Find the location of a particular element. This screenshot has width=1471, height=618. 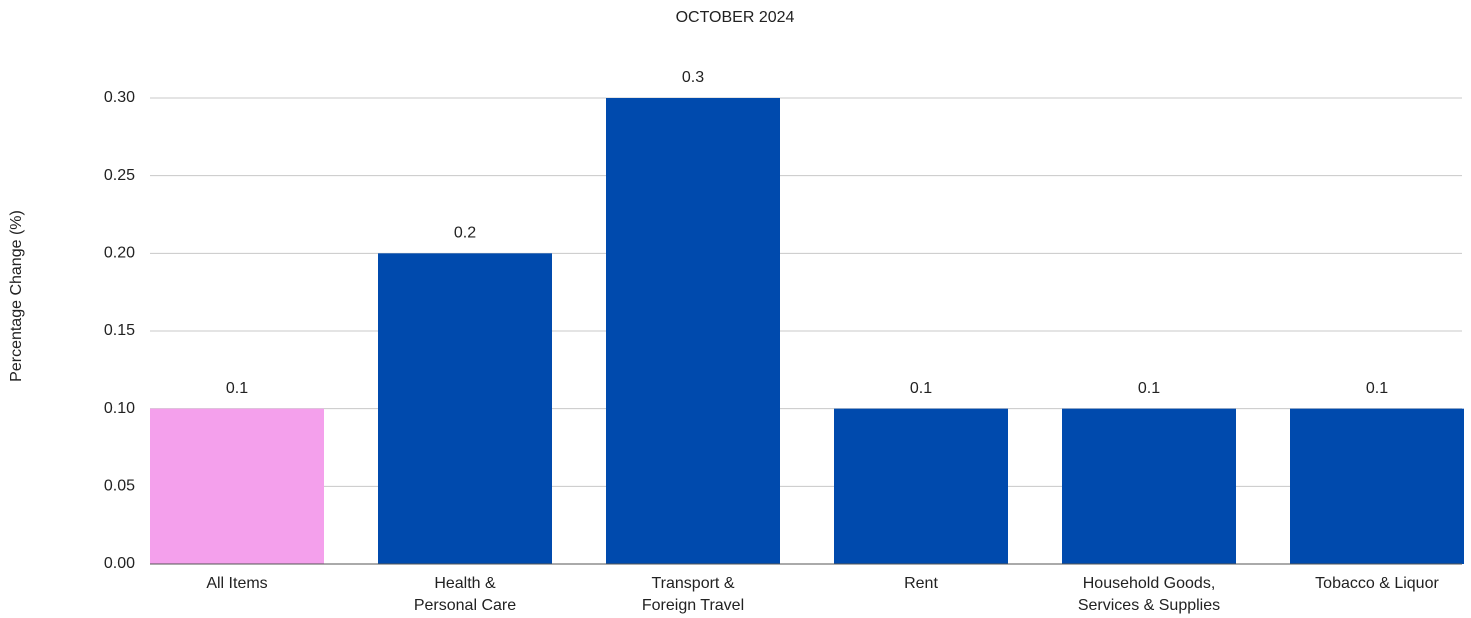

y-tick-label: 0.05 is located at coordinates (119, 486).